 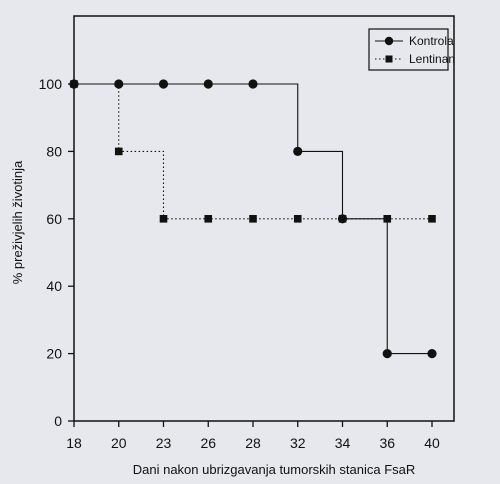 I want to click on x-tick-label: 40, so click(x=432, y=443).